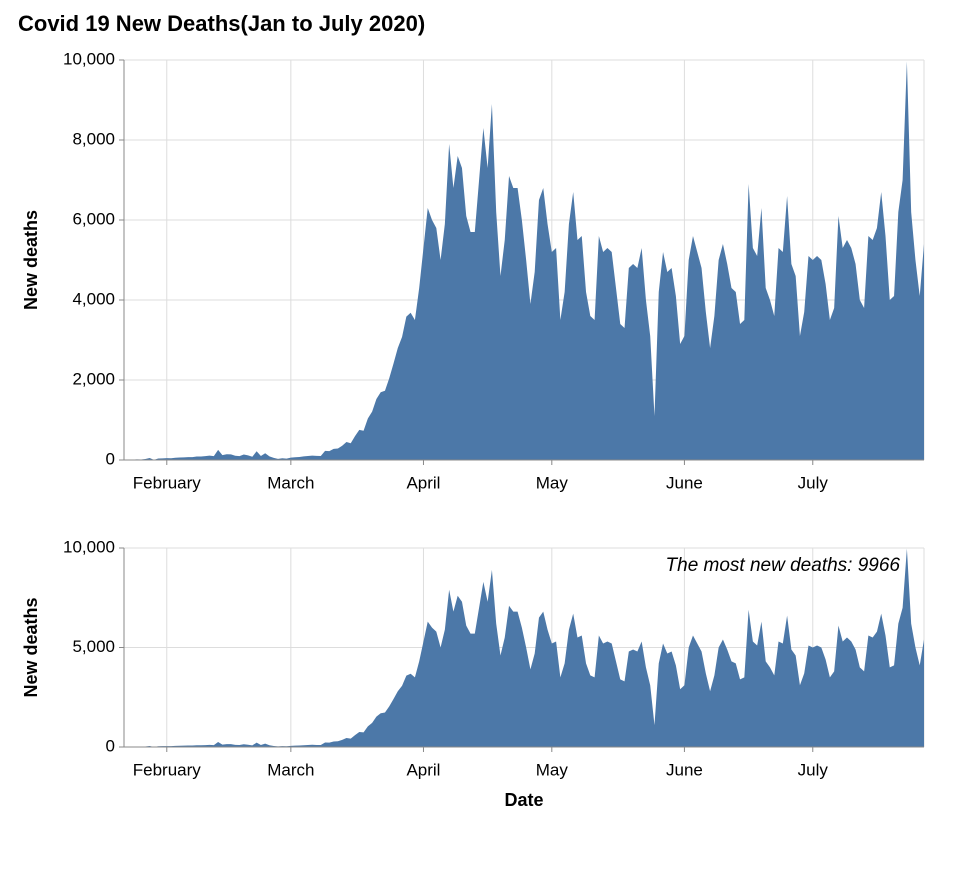 This screenshot has height=878, width=976. What do you see at coordinates (221, 23) in the screenshot?
I see `chart-title: Covid 19 New Deaths(Jan to July 2020)` at bounding box center [221, 23].